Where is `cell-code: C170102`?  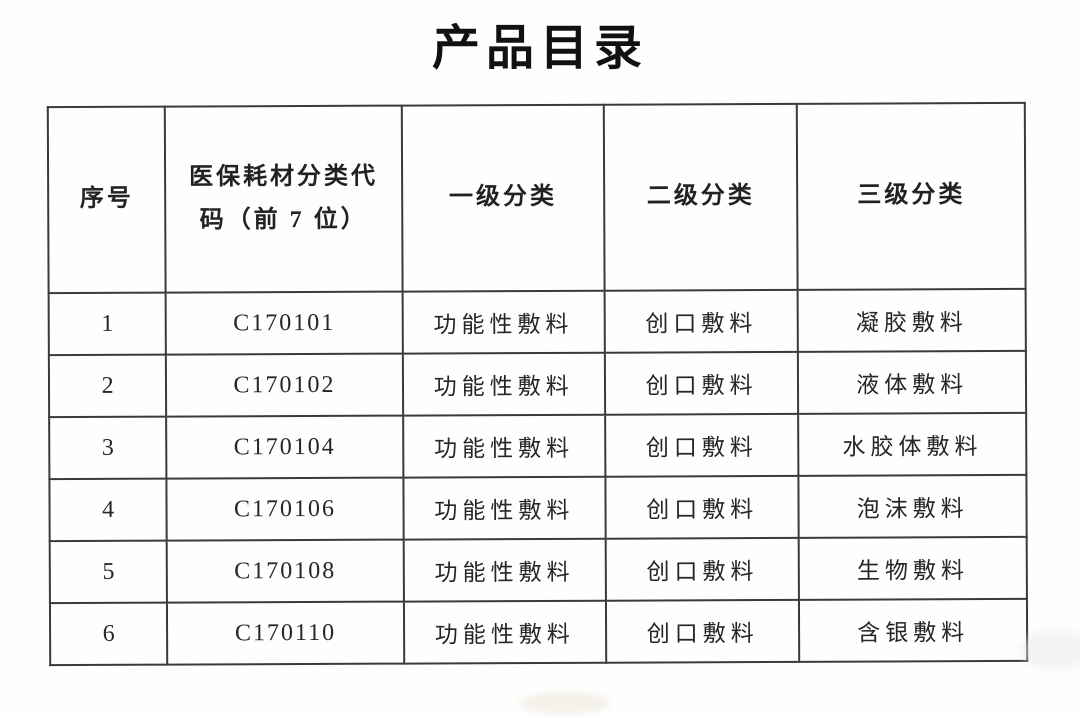 cell-code: C170102 is located at coordinates (284, 385).